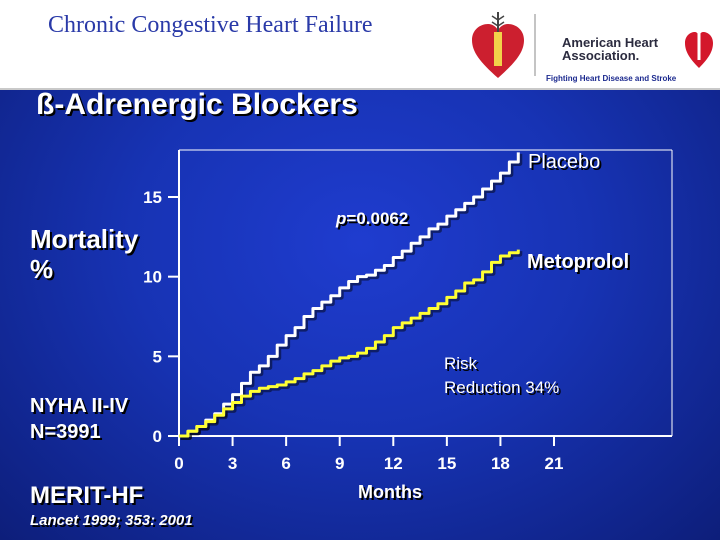 The width and height of the screenshot is (720, 540). I want to click on heart-emblem-icon, so click(498, 45).